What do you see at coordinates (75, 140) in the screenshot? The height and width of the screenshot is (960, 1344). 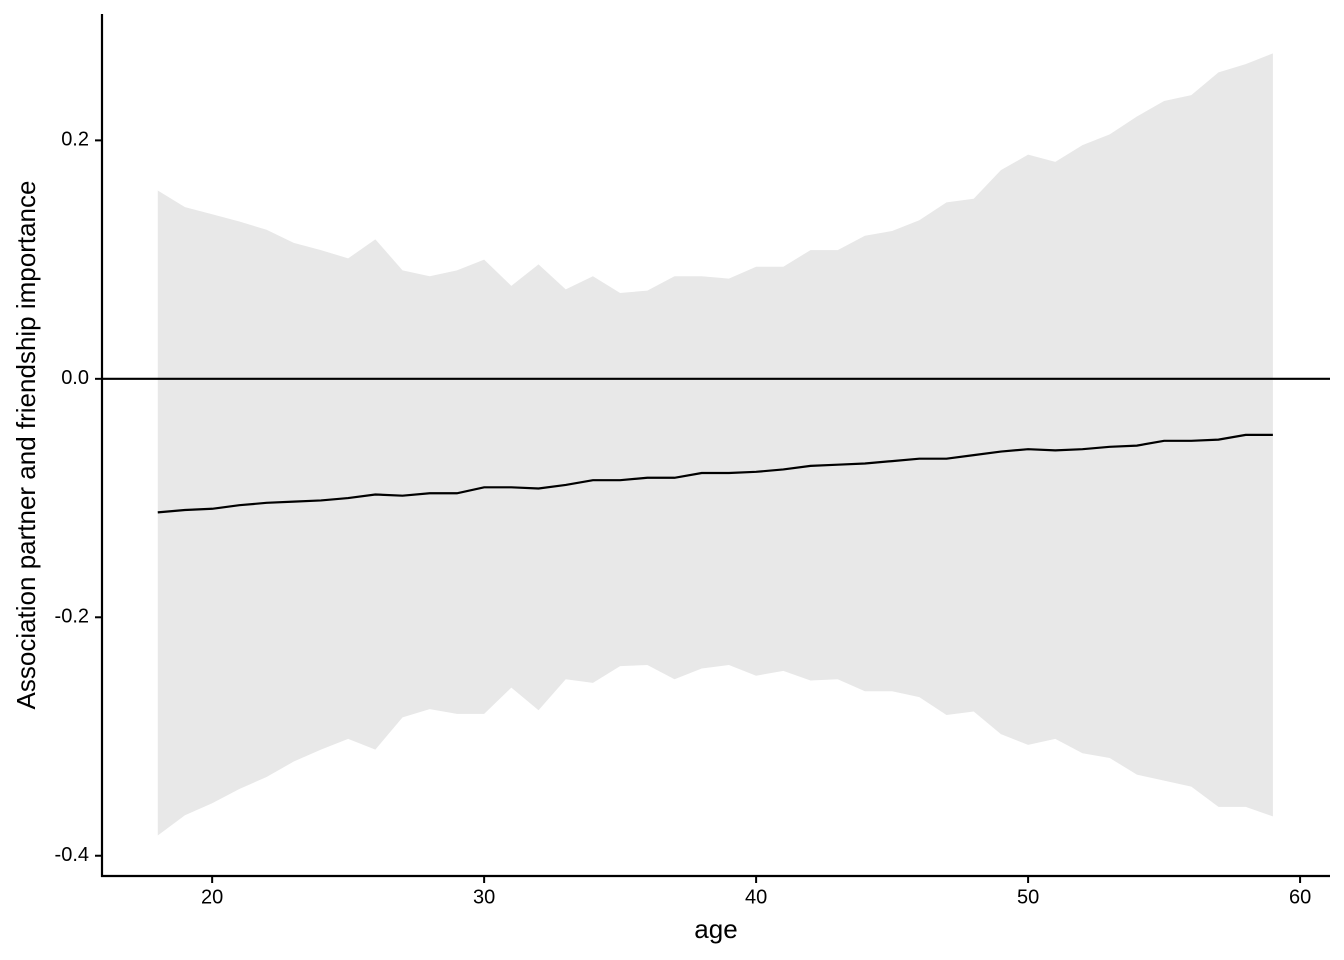 I see `y-tick-label: 0.2` at bounding box center [75, 140].